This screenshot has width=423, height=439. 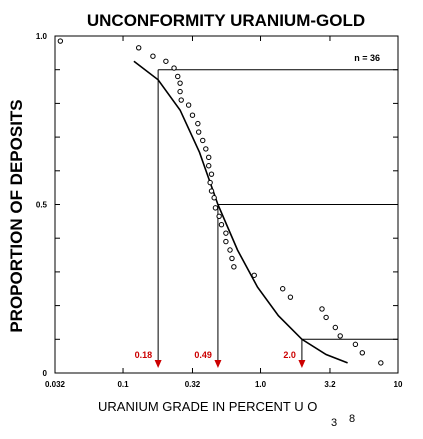 I want to click on x-tick-label: 0.32, so click(x=193, y=384).